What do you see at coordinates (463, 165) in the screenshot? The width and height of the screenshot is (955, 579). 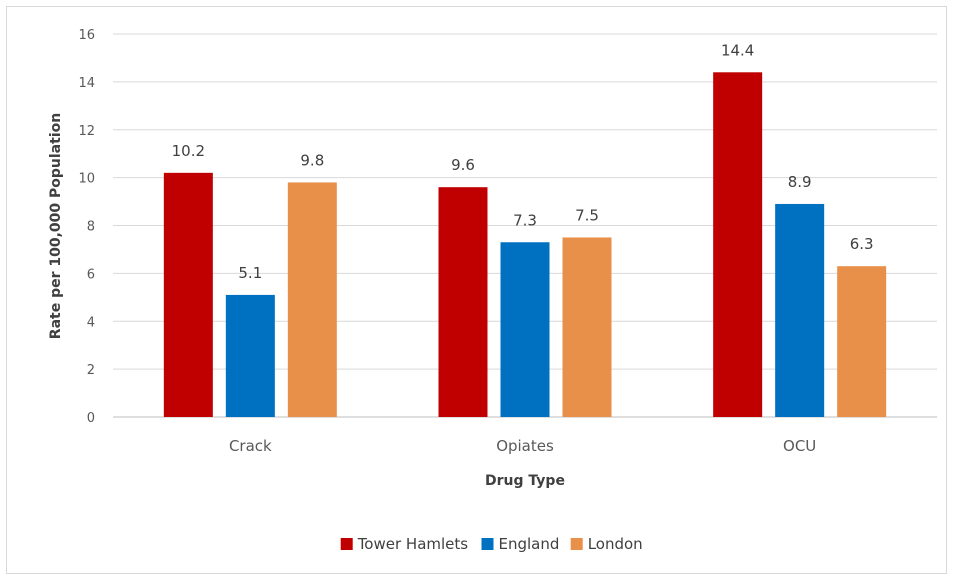 I see `data-label: 9.6` at bounding box center [463, 165].